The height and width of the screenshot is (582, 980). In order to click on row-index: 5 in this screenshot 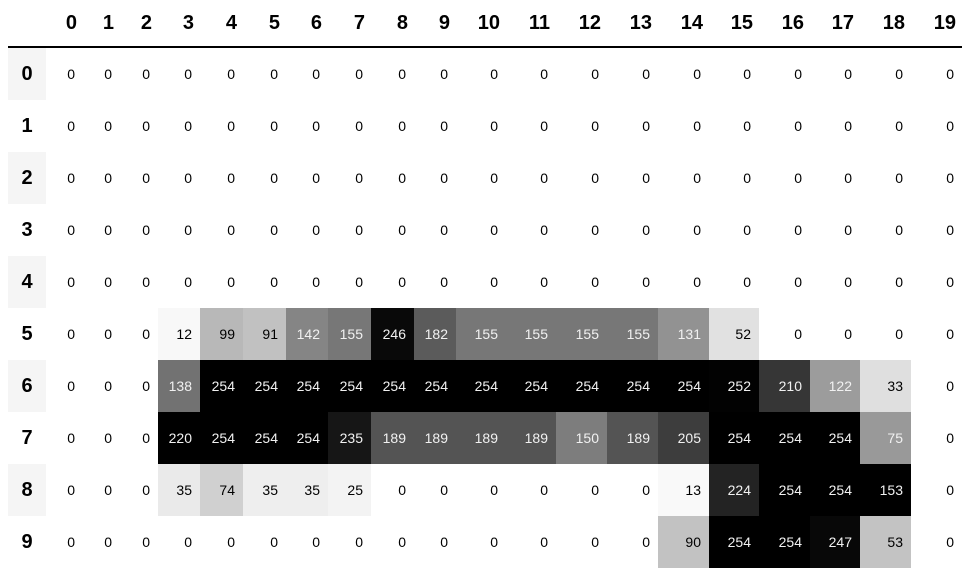, I will do `click(27, 334)`.